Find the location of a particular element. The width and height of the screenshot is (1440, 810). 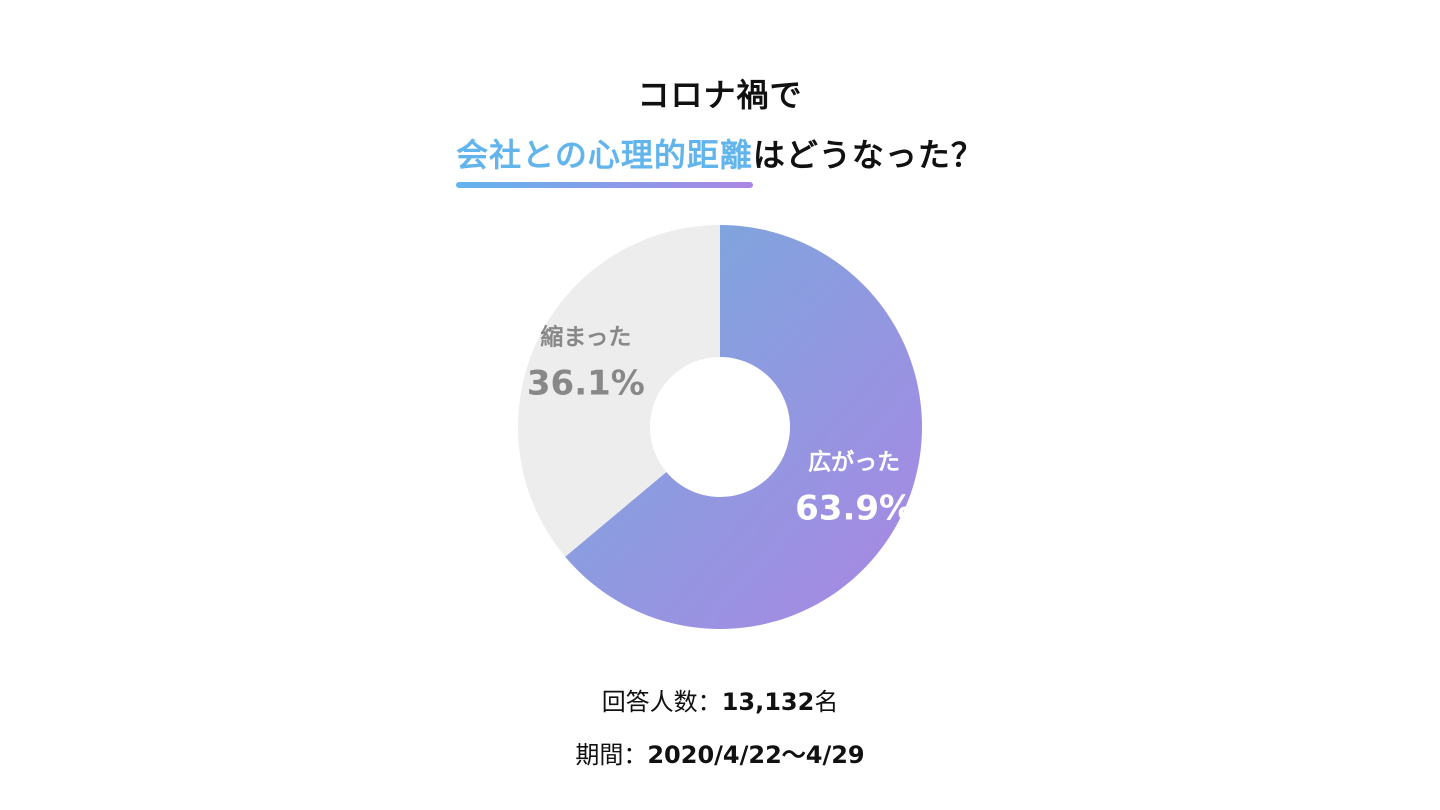

respondents-label: 回答人数： is located at coordinates (661, 702).